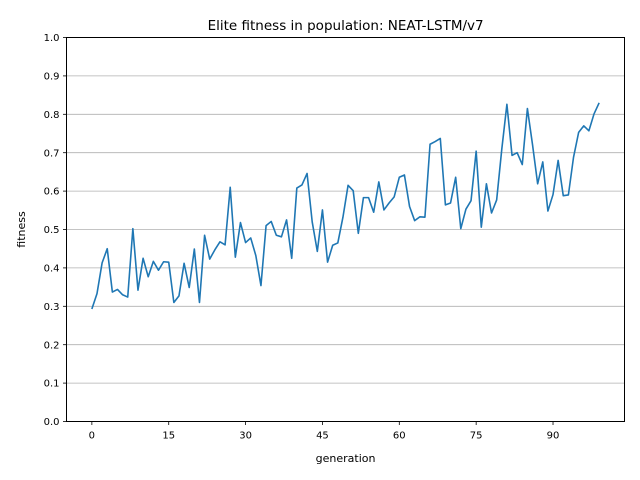 The width and height of the screenshot is (640, 480). I want to click on x-tick-label: 90, so click(553, 436).